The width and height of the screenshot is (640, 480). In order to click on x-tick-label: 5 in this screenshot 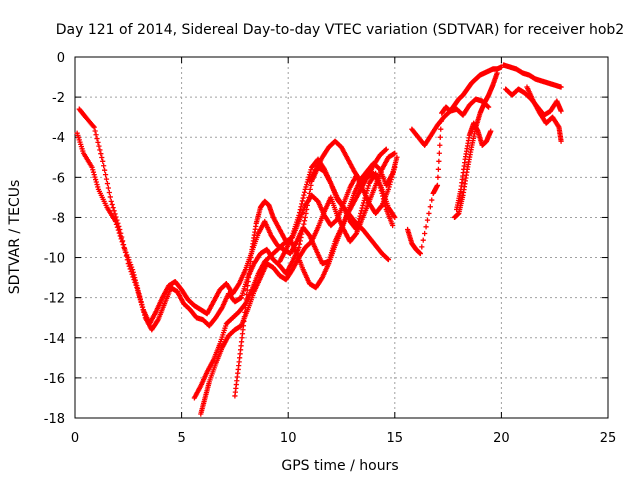, I will do `click(181, 438)`.